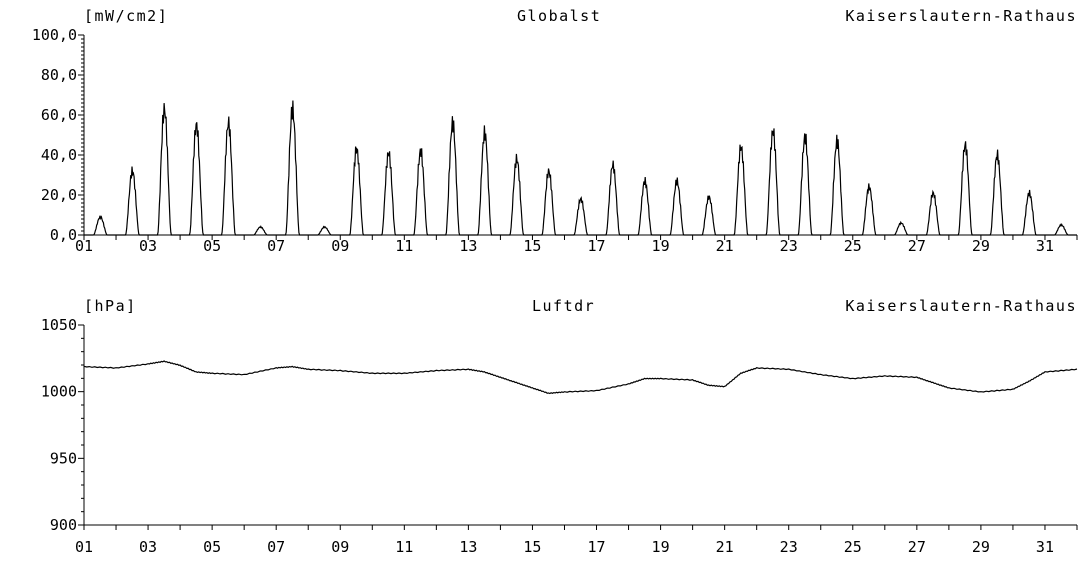 This screenshot has height=563, width=1087. What do you see at coordinates (54, 35) in the screenshot?
I see `y-tick-label: 100,0` at bounding box center [54, 35].